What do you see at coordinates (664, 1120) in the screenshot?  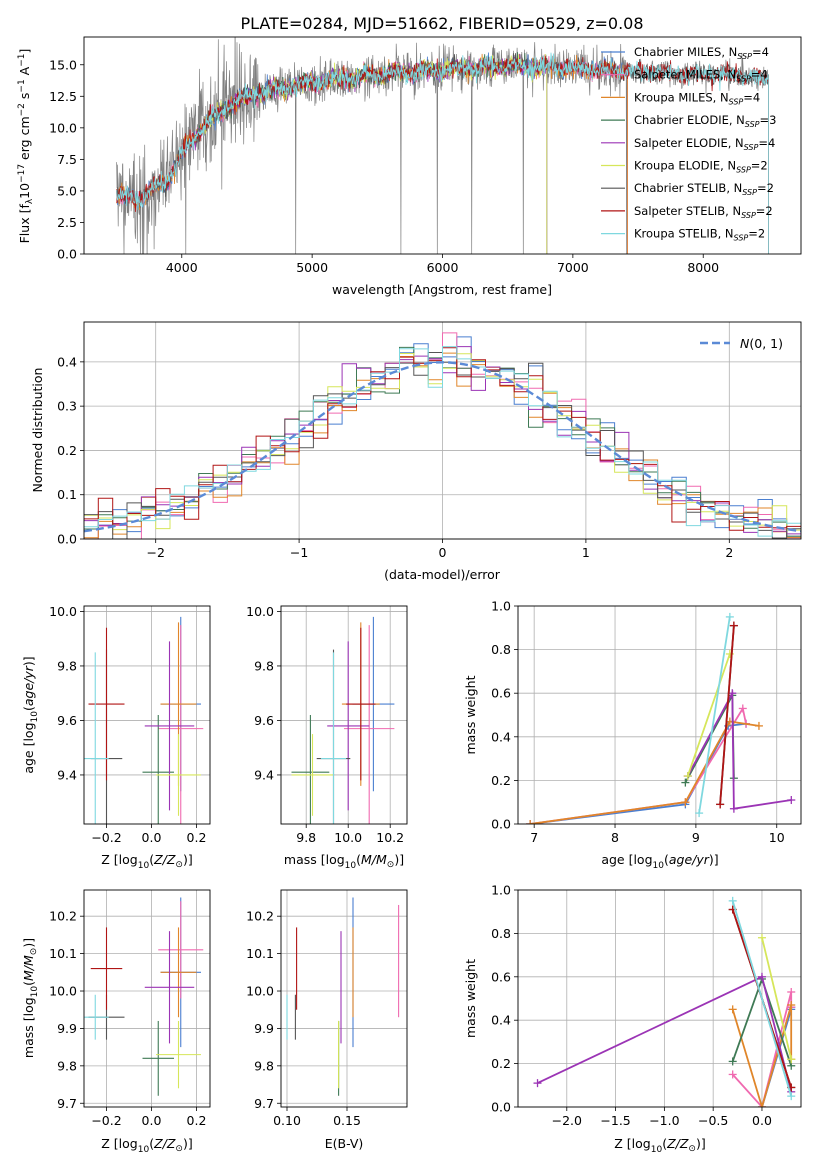 I see `x-tick-label: −1.0` at bounding box center [664, 1120].